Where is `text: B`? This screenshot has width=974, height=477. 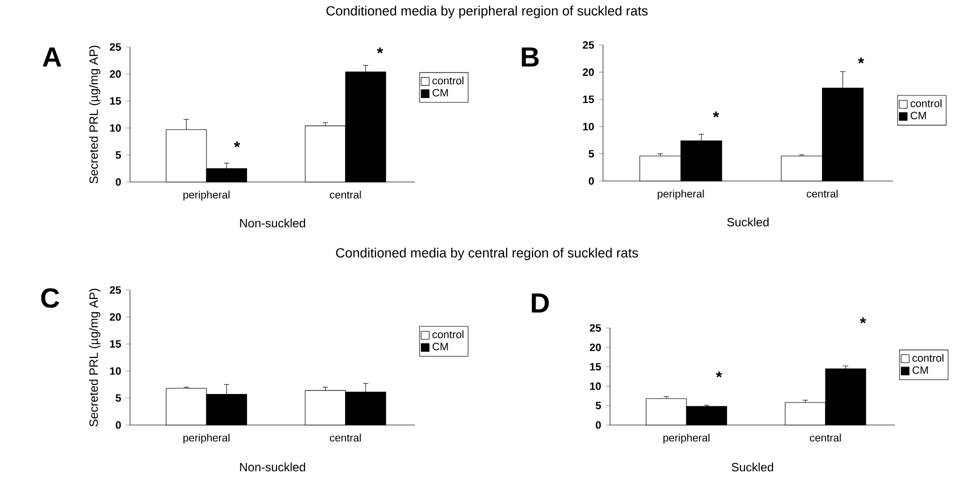 text: B is located at coordinates (530, 56).